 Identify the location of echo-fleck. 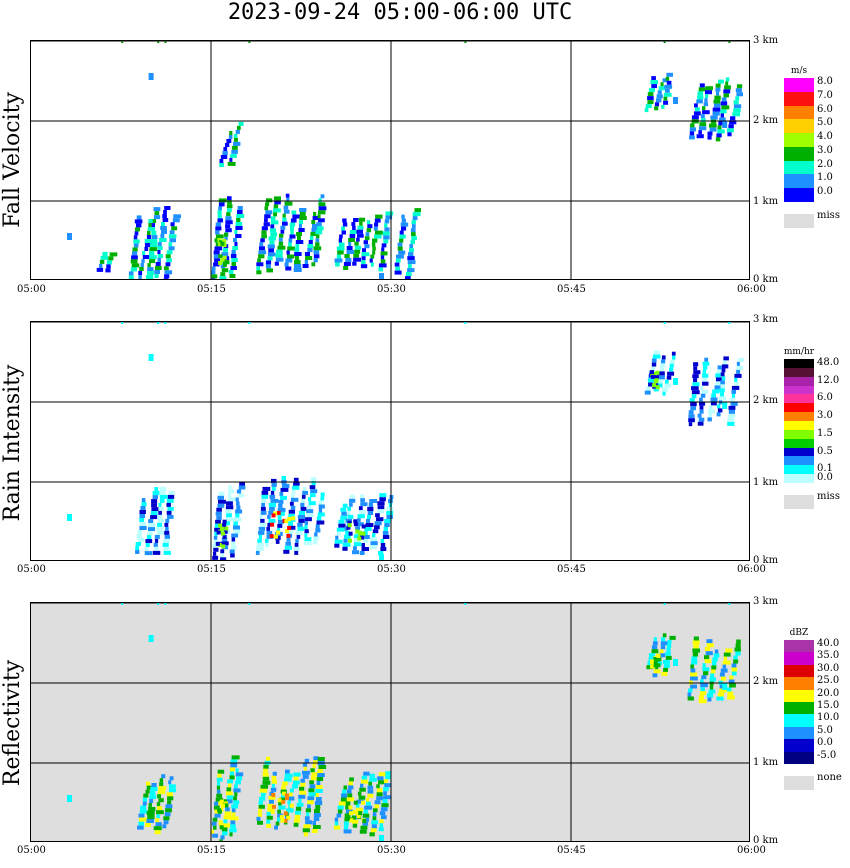
(725, 124).